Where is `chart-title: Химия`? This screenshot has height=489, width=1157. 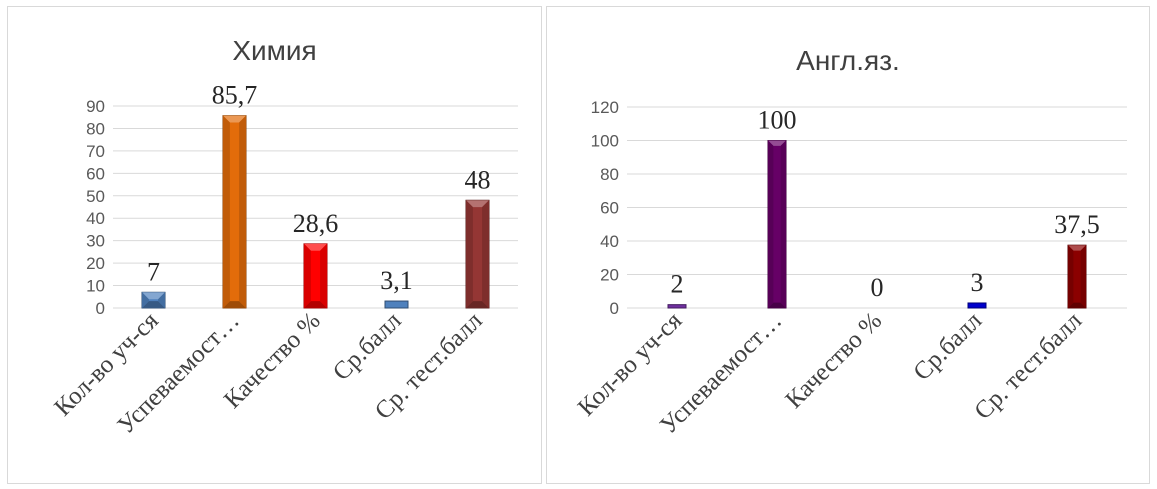
chart-title: Химия is located at coordinates (274, 50).